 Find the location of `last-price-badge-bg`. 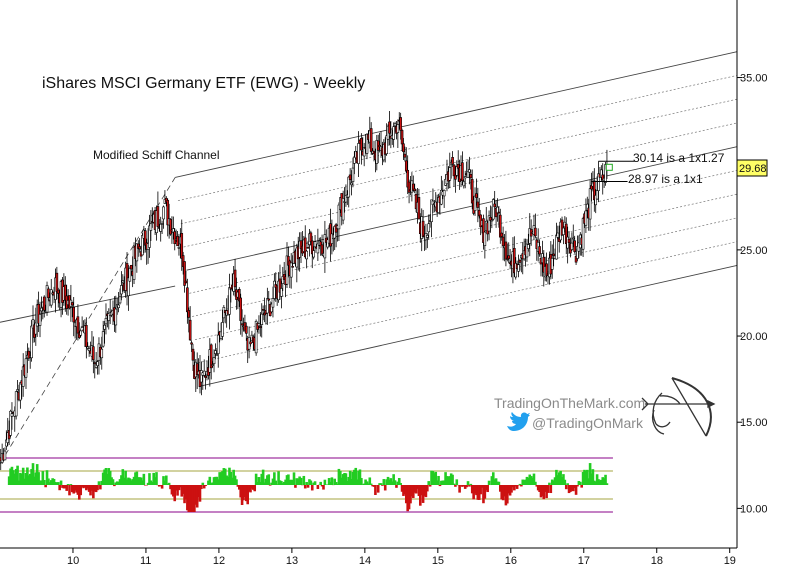

last-price-badge-bg is located at coordinates (752, 168).